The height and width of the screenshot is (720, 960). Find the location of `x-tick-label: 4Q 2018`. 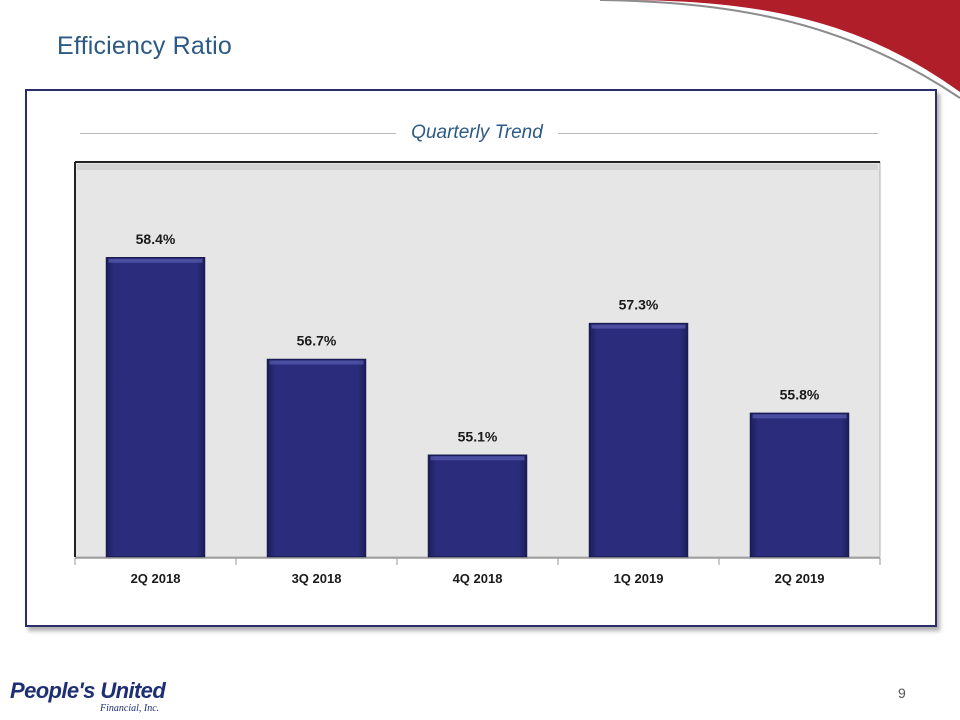

x-tick-label: 4Q 2018 is located at coordinates (478, 578).